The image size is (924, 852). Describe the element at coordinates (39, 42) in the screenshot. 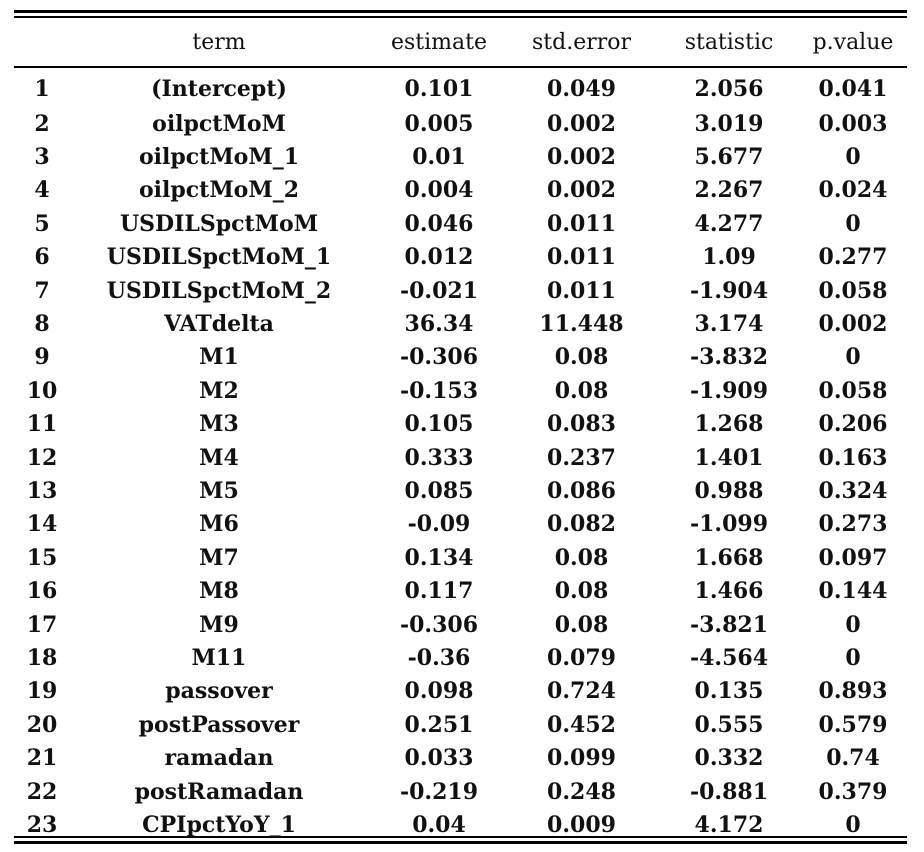

I see `index-header` at that location.